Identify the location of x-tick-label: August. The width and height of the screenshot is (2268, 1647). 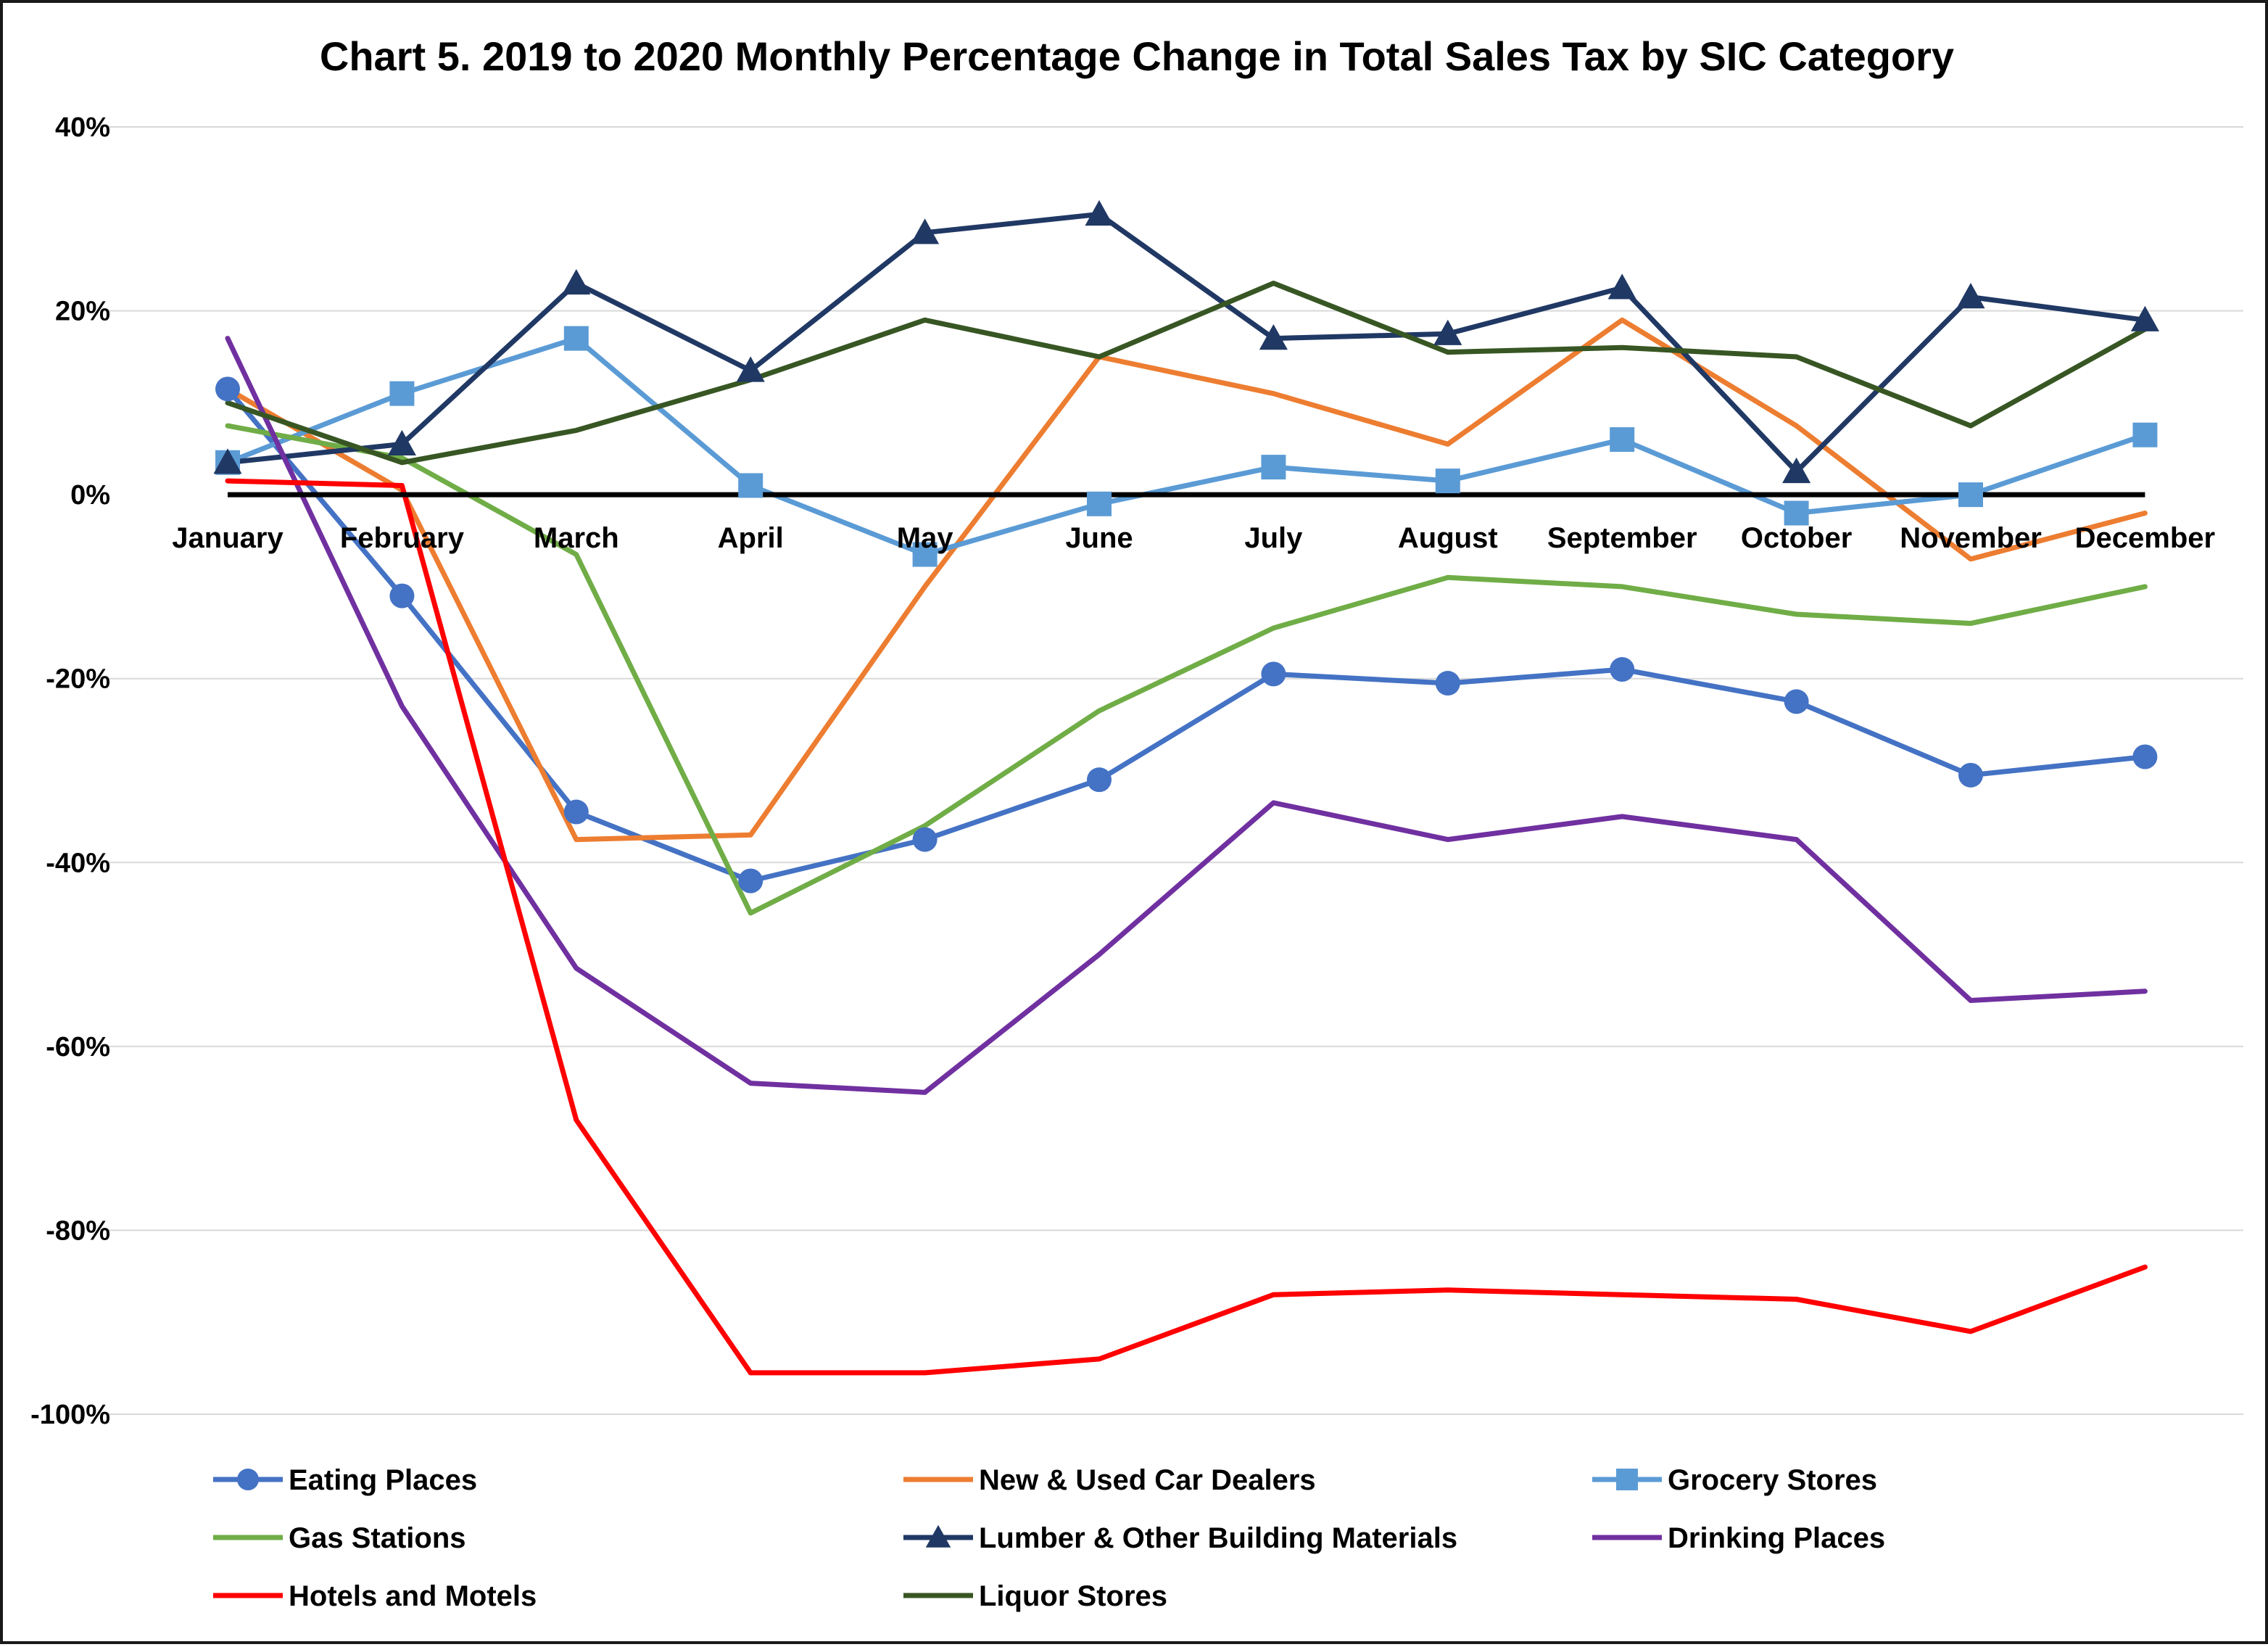
(1448, 538).